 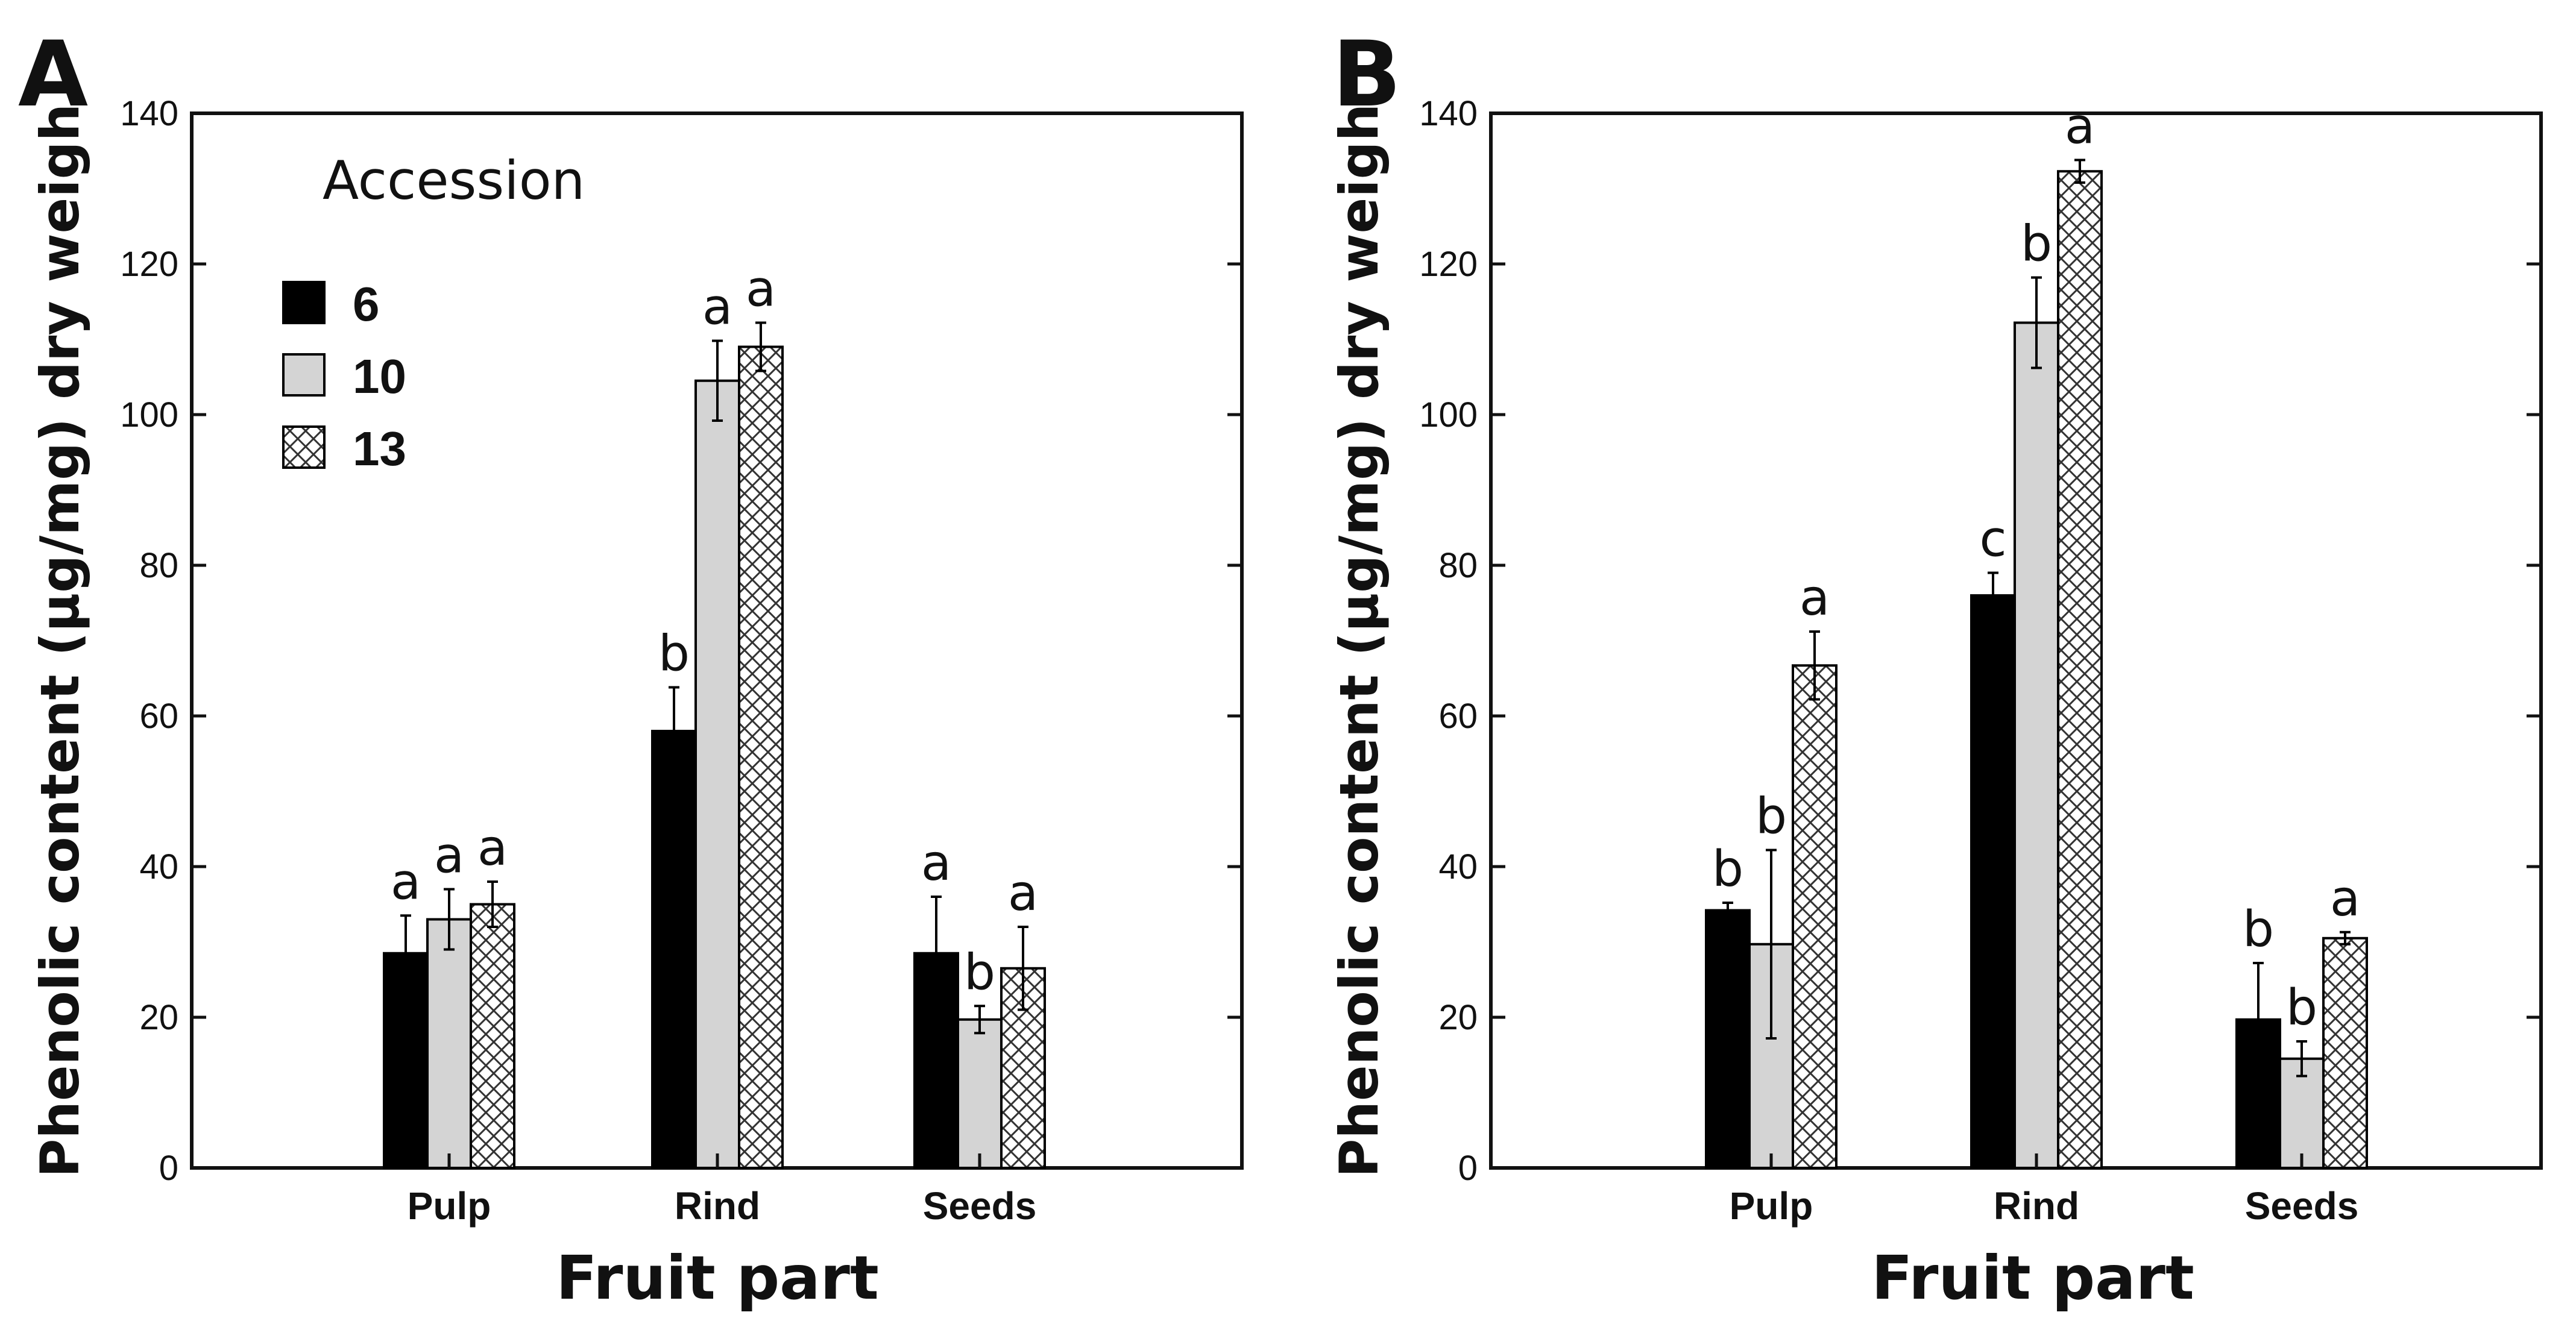 I want to click on panel-a-y-axis-title: Phenolic content (µg/mg) dry weigh, so click(x=60, y=641).